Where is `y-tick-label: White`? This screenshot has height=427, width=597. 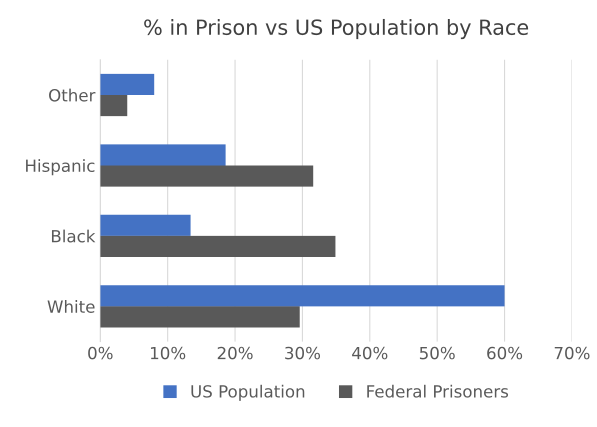 y-tick-label: White is located at coordinates (71, 306).